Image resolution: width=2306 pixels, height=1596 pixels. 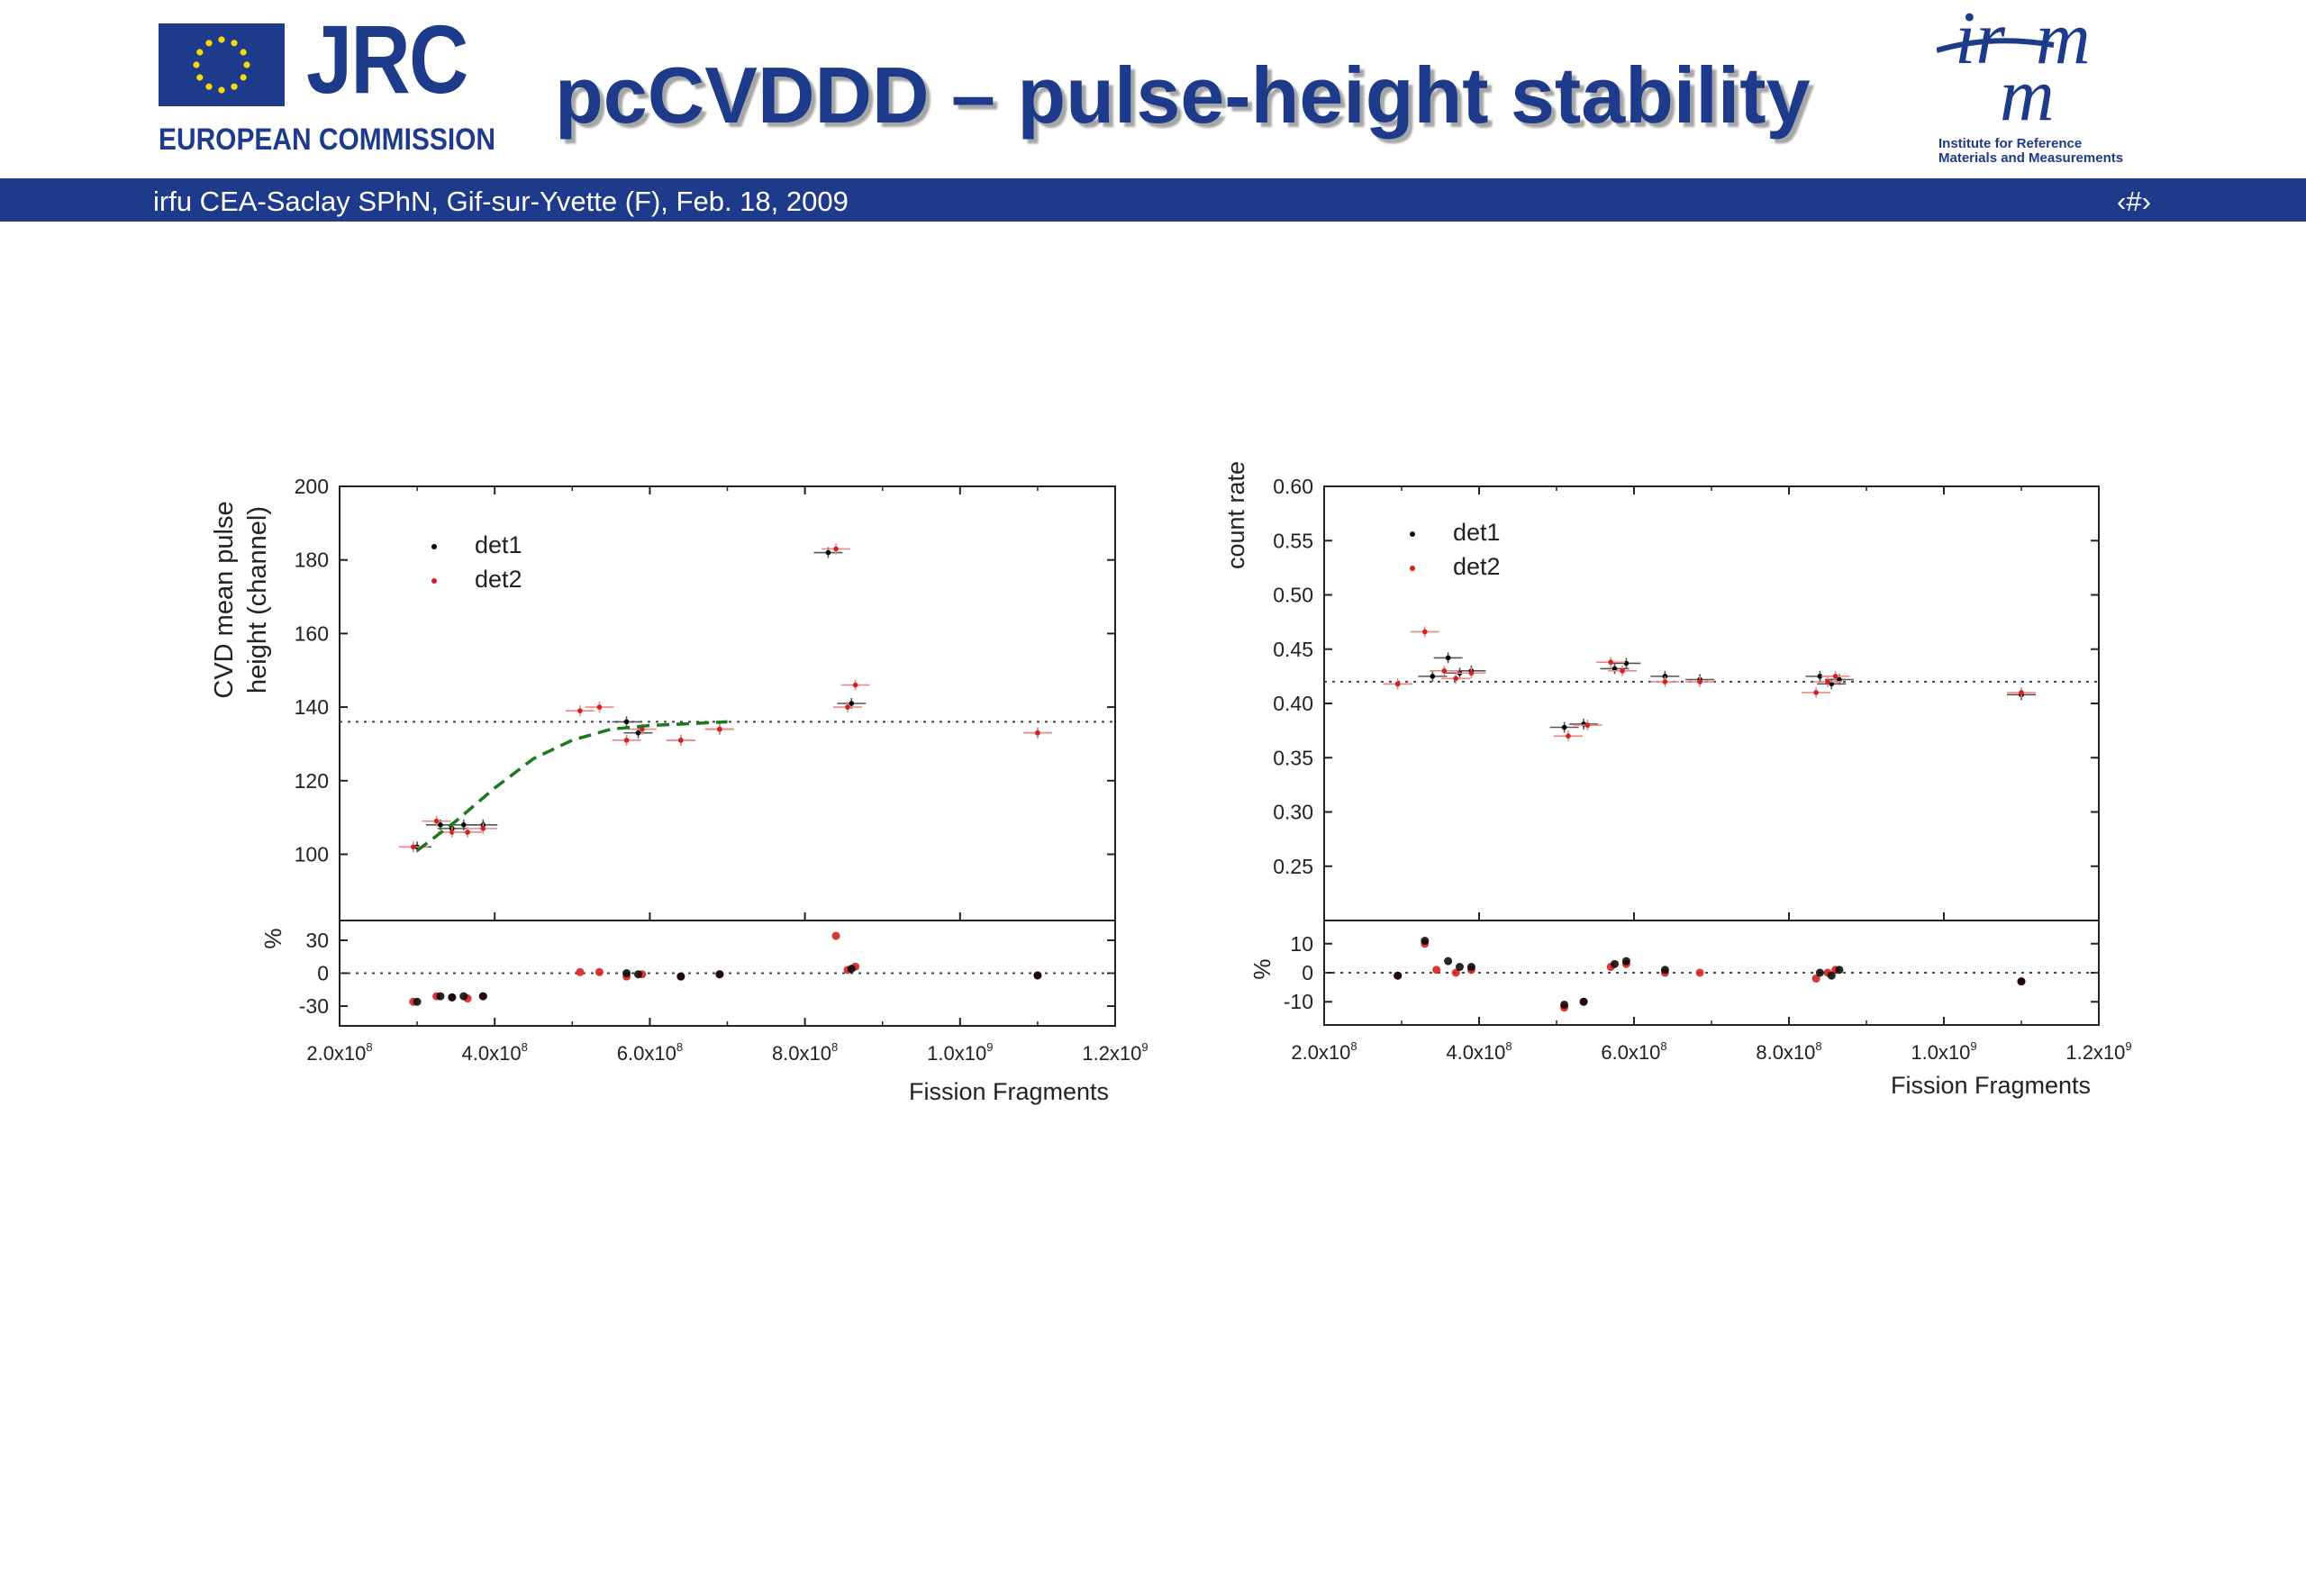 I want to click on legend-label-det2: det2, so click(x=498, y=579).